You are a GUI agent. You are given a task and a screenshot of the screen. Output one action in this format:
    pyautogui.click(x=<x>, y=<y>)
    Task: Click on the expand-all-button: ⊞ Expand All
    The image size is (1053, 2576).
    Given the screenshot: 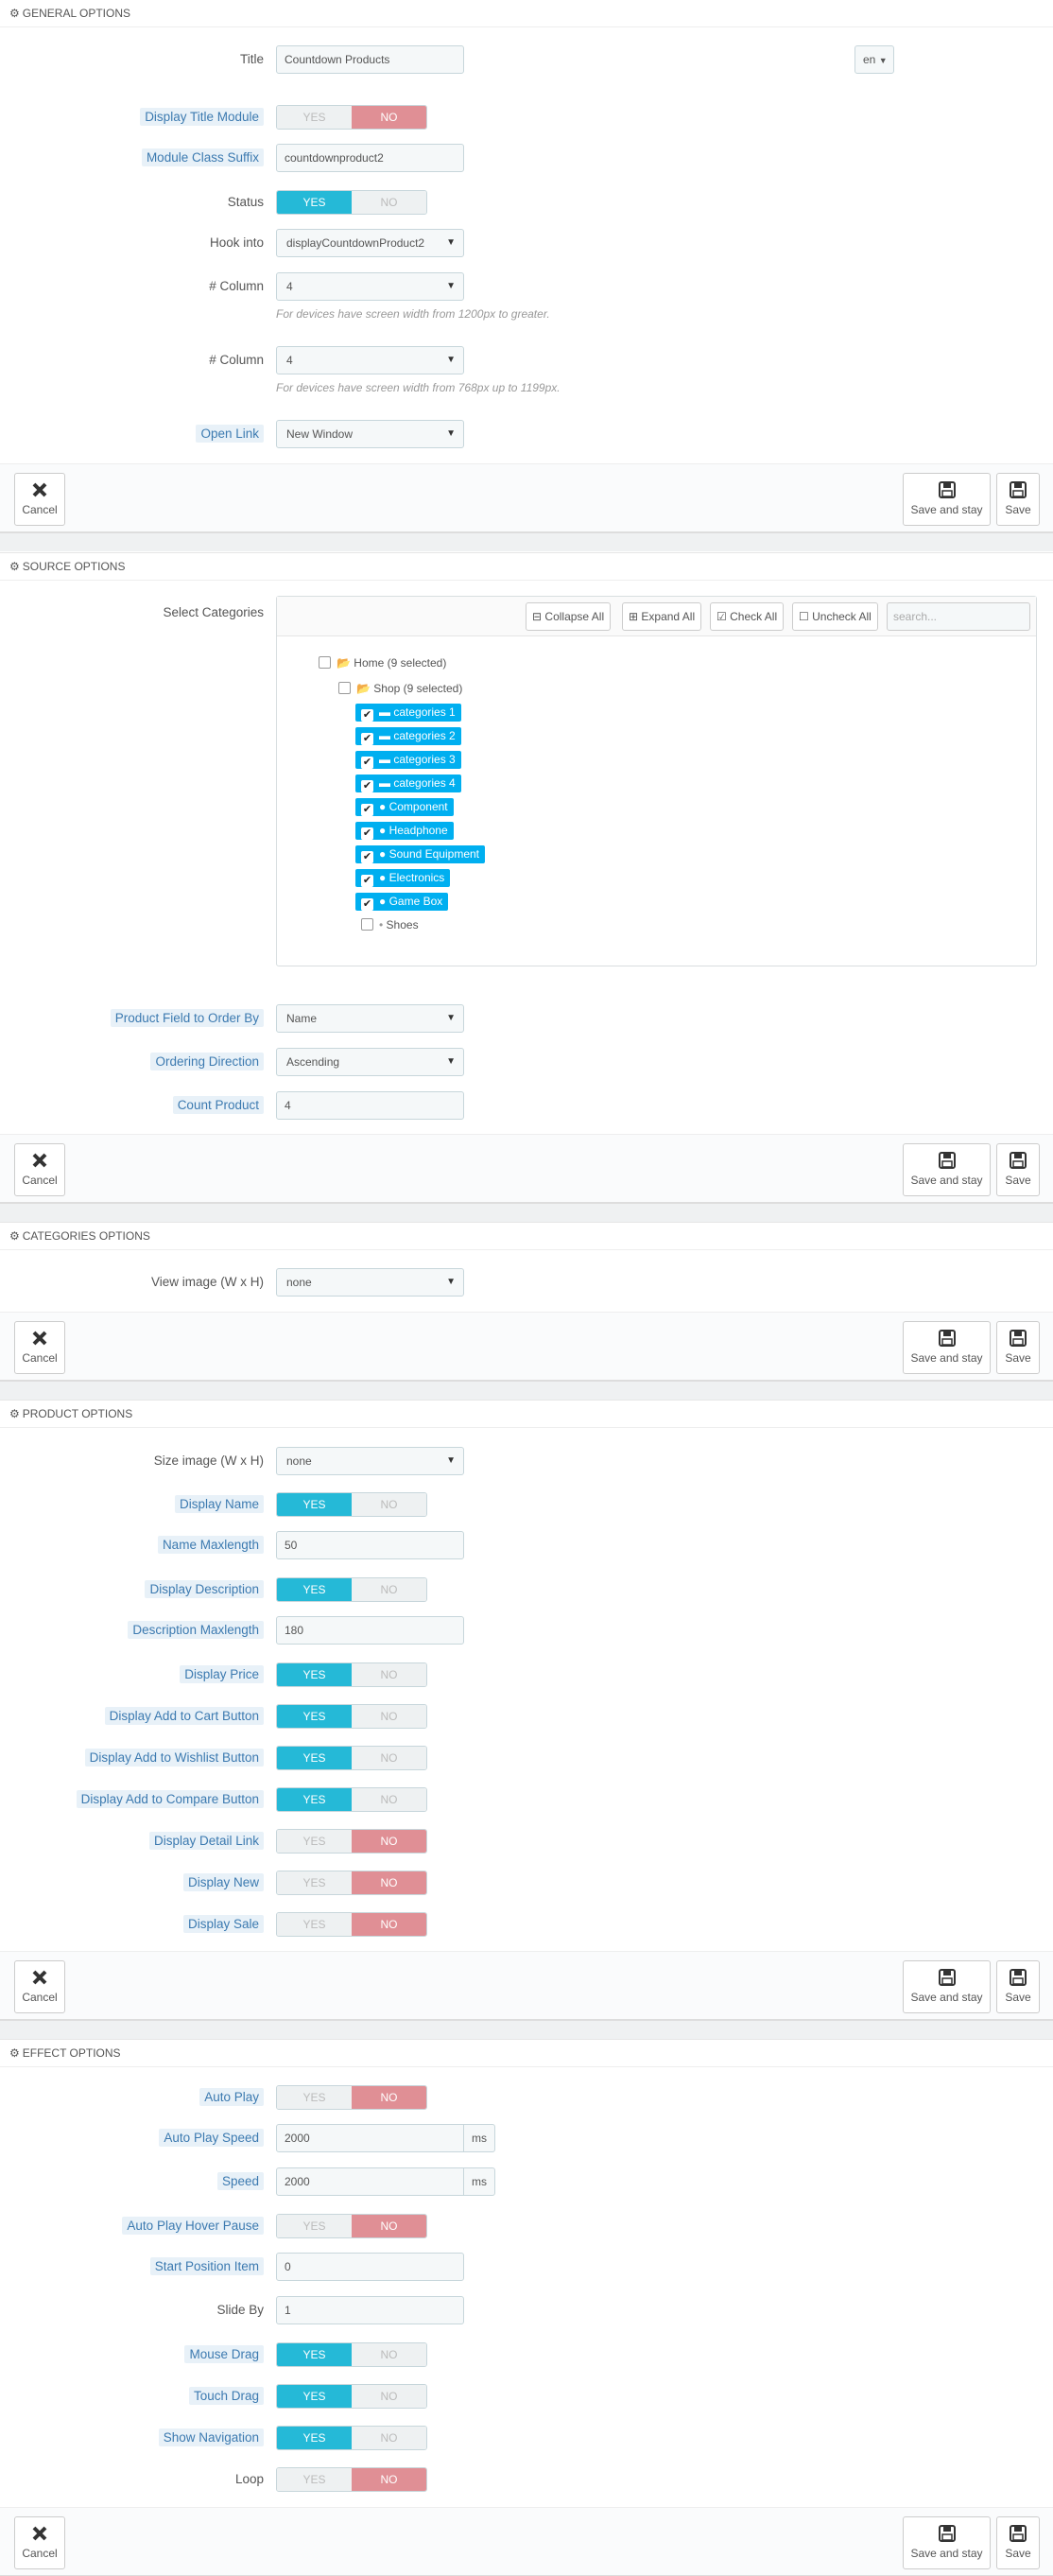 What is the action you would take?
    pyautogui.click(x=662, y=616)
    